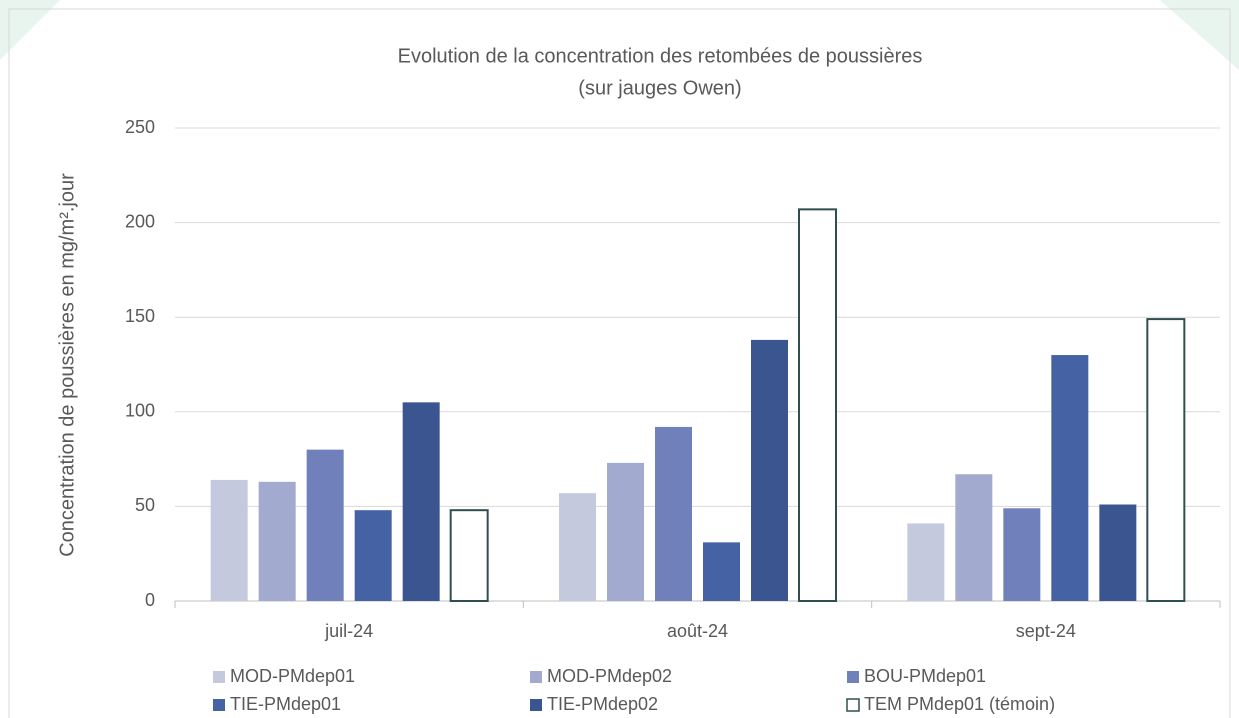  Describe the element at coordinates (602, 704) in the screenshot. I see `legend-label: TIE-PMdep02` at that location.